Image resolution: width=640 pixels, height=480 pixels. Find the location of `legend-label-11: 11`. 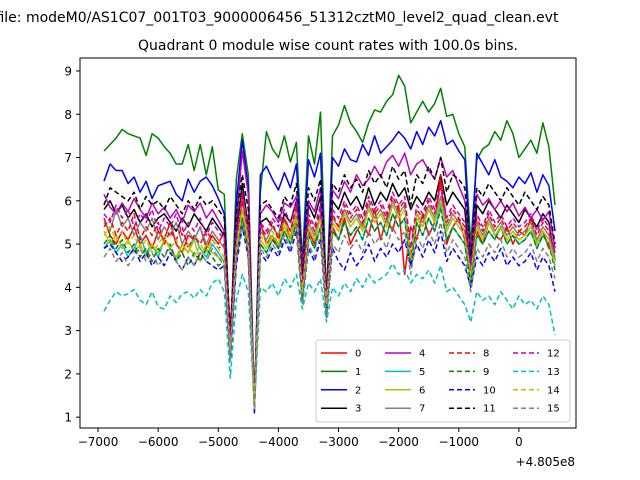

legend-label-11: 11 is located at coordinates (489, 409).